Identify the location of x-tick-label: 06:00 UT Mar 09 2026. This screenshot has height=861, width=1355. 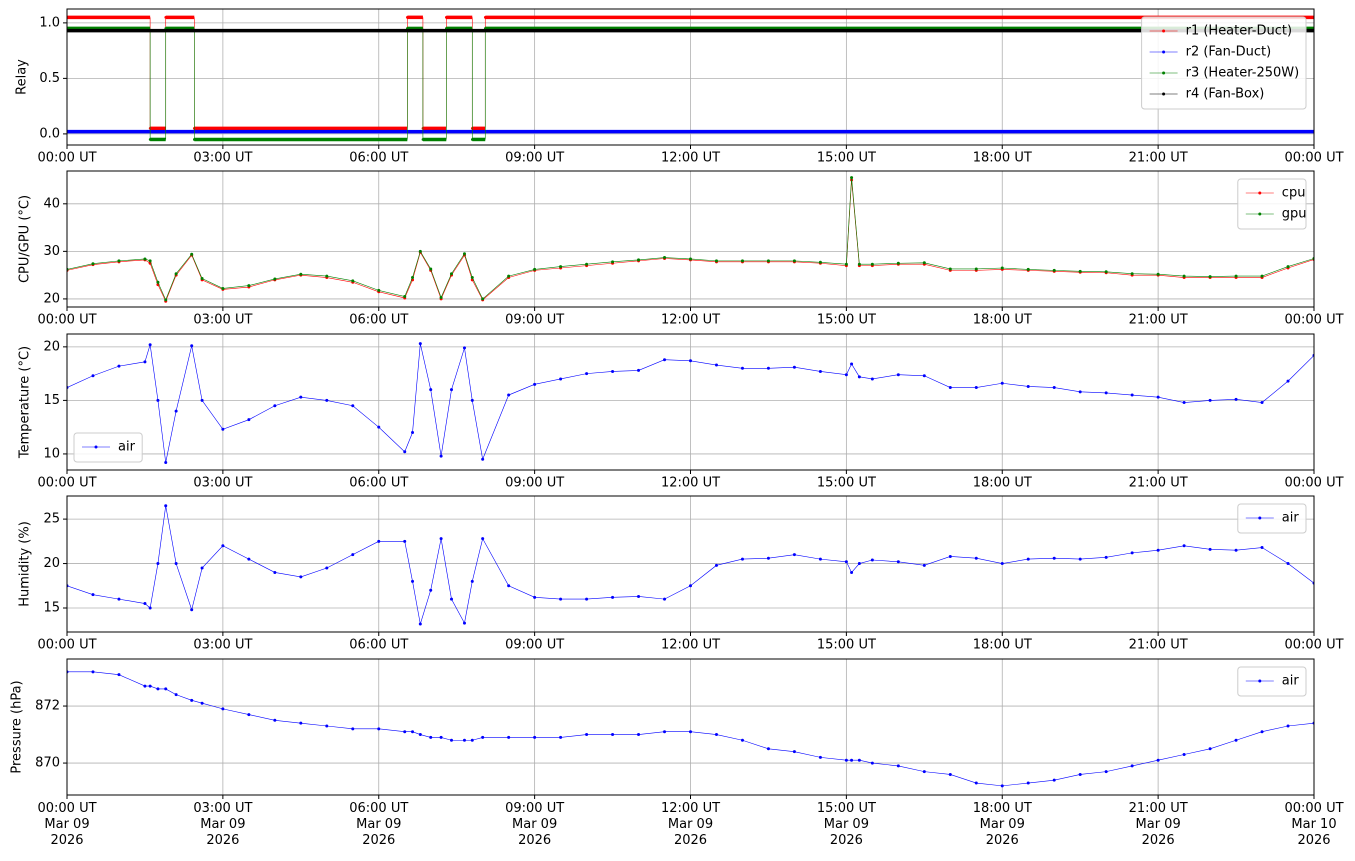
(378, 824).